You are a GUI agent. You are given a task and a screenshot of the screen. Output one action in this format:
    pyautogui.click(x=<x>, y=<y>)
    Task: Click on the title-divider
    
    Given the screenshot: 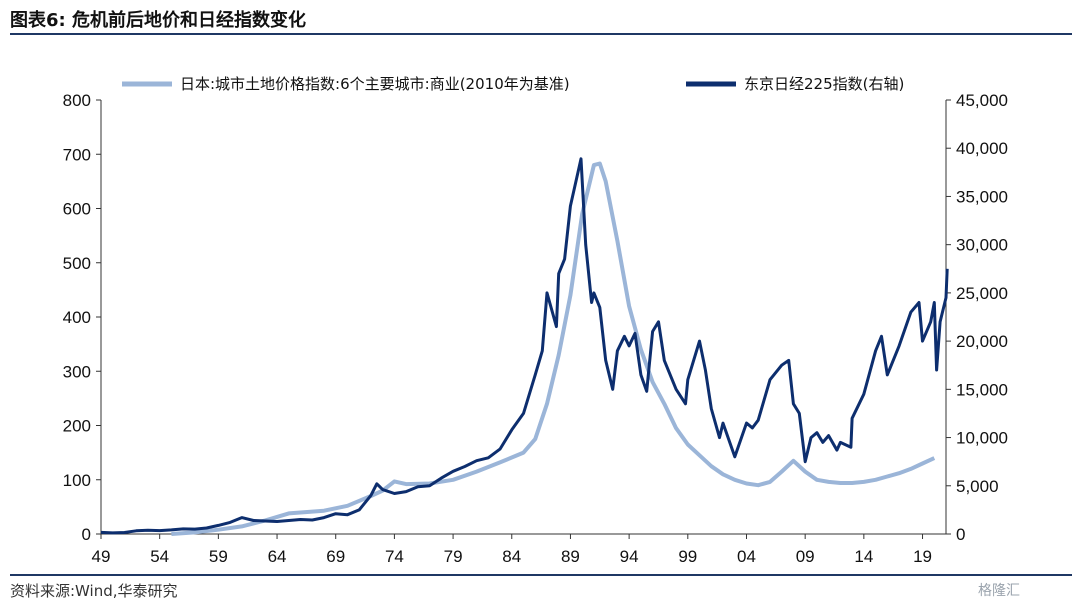 What is the action you would take?
    pyautogui.click(x=541, y=34)
    